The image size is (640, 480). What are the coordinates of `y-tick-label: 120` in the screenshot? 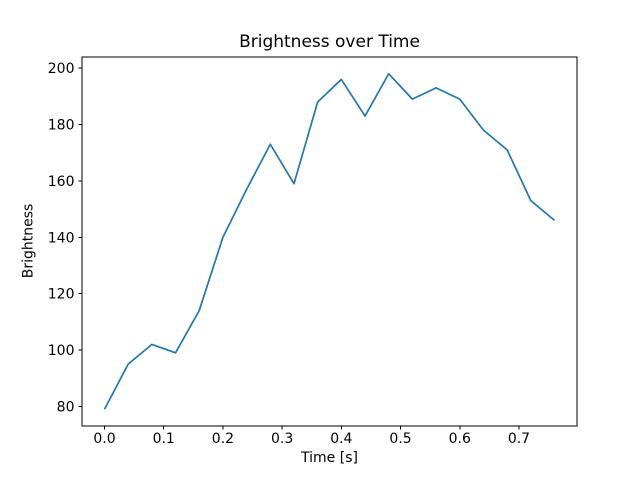 It's located at (61, 295).